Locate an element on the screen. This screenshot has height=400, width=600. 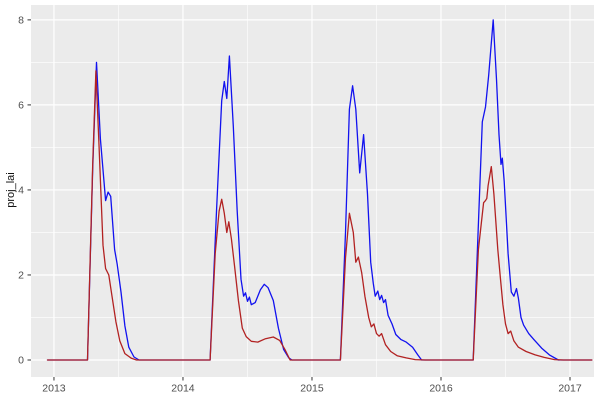
y-tick-label: 8 is located at coordinates (21, 20).